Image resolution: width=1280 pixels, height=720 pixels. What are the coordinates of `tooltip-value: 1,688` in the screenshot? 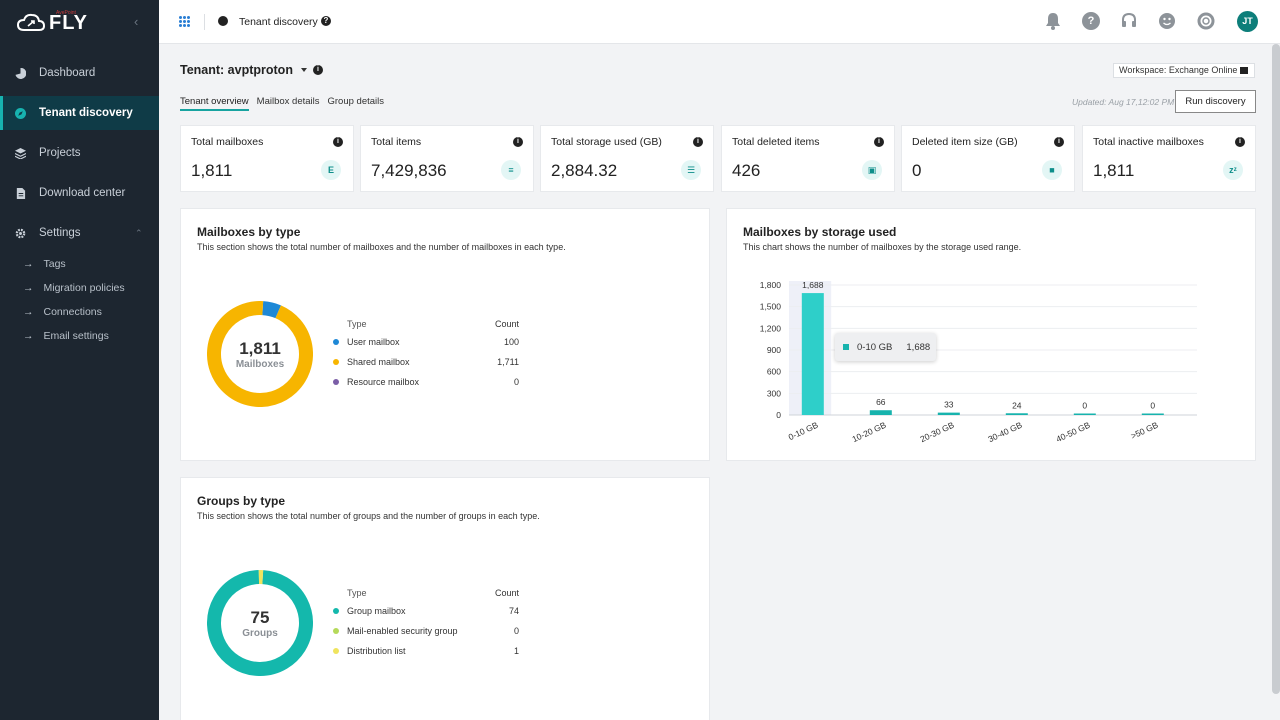 It's located at (918, 347).